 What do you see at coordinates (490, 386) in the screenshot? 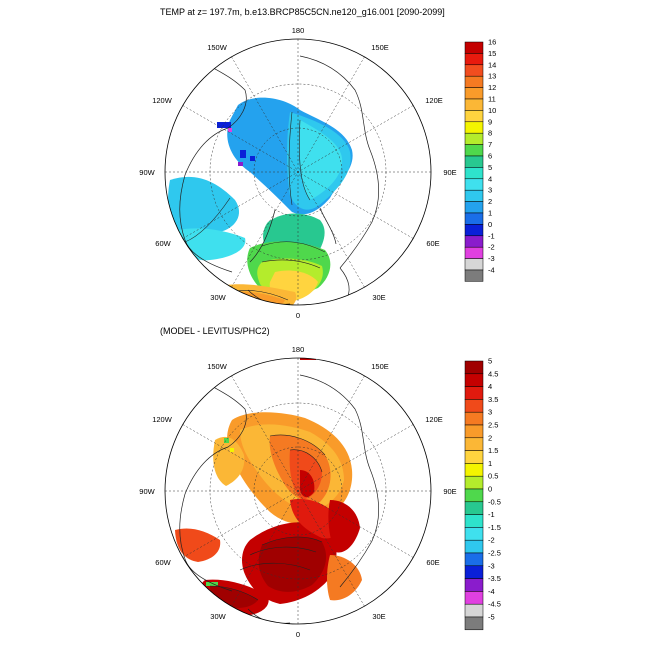
I see `bottom-colorbar-label: 4` at bounding box center [490, 386].